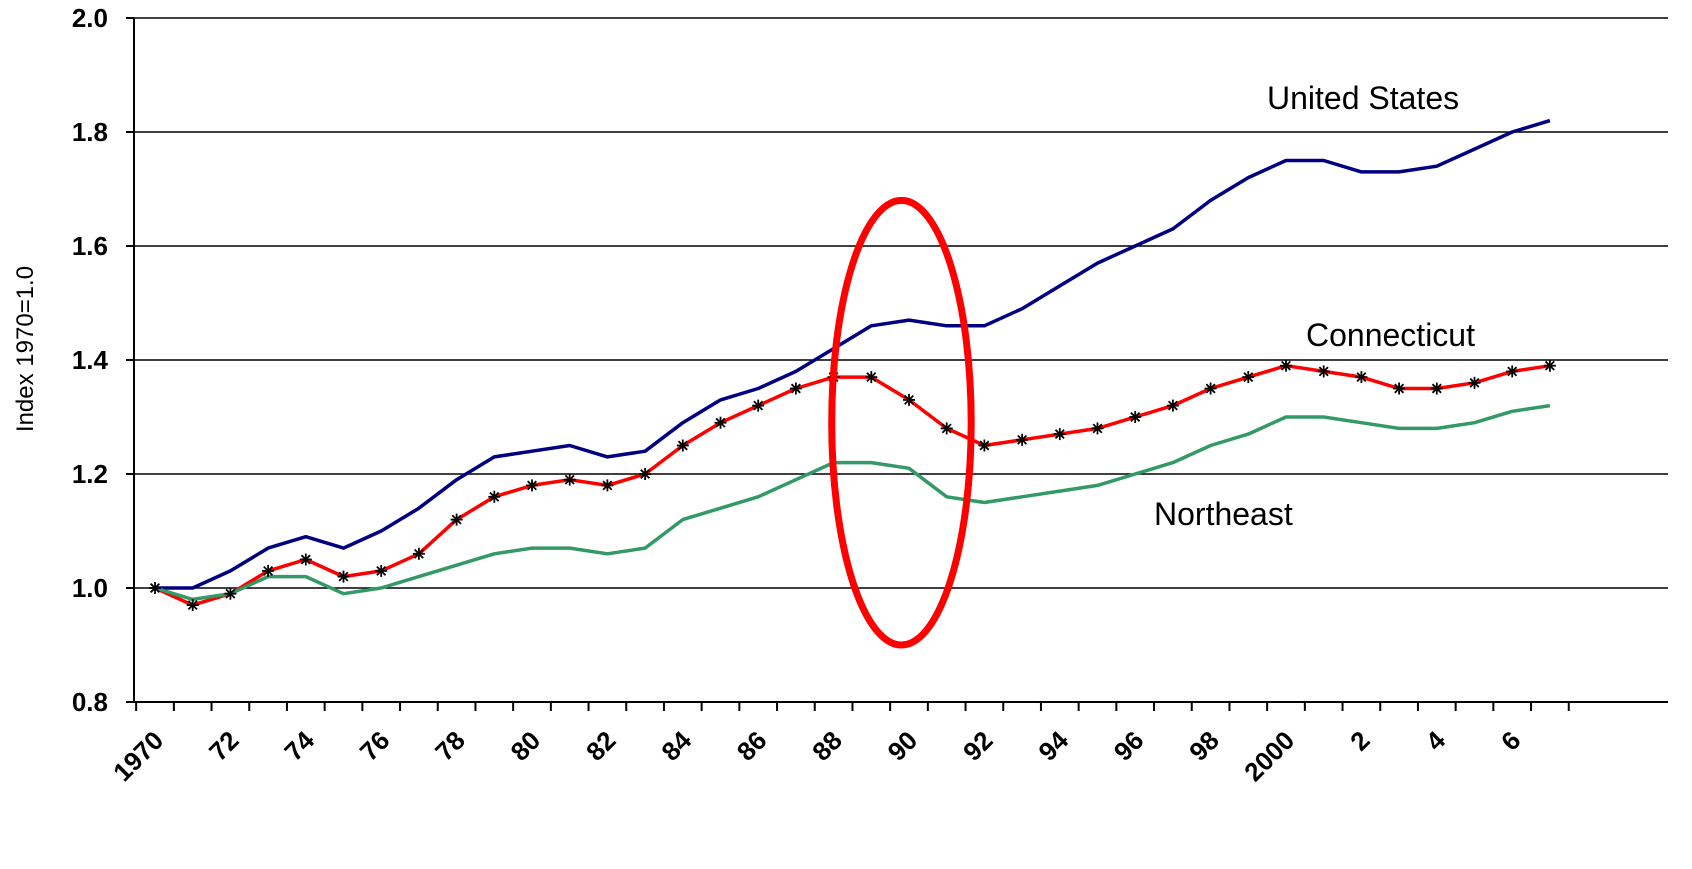 The height and width of the screenshot is (869, 1692). What do you see at coordinates (90, 588) in the screenshot?
I see `y-tick-label: 1.0` at bounding box center [90, 588].